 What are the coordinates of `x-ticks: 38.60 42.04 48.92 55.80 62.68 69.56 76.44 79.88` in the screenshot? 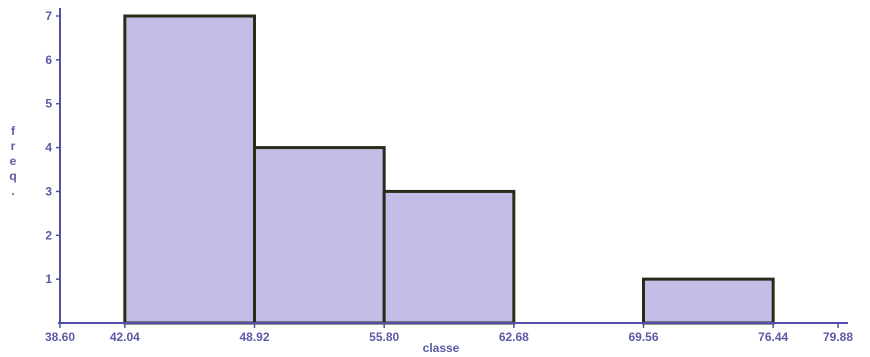 It's located at (449, 333).